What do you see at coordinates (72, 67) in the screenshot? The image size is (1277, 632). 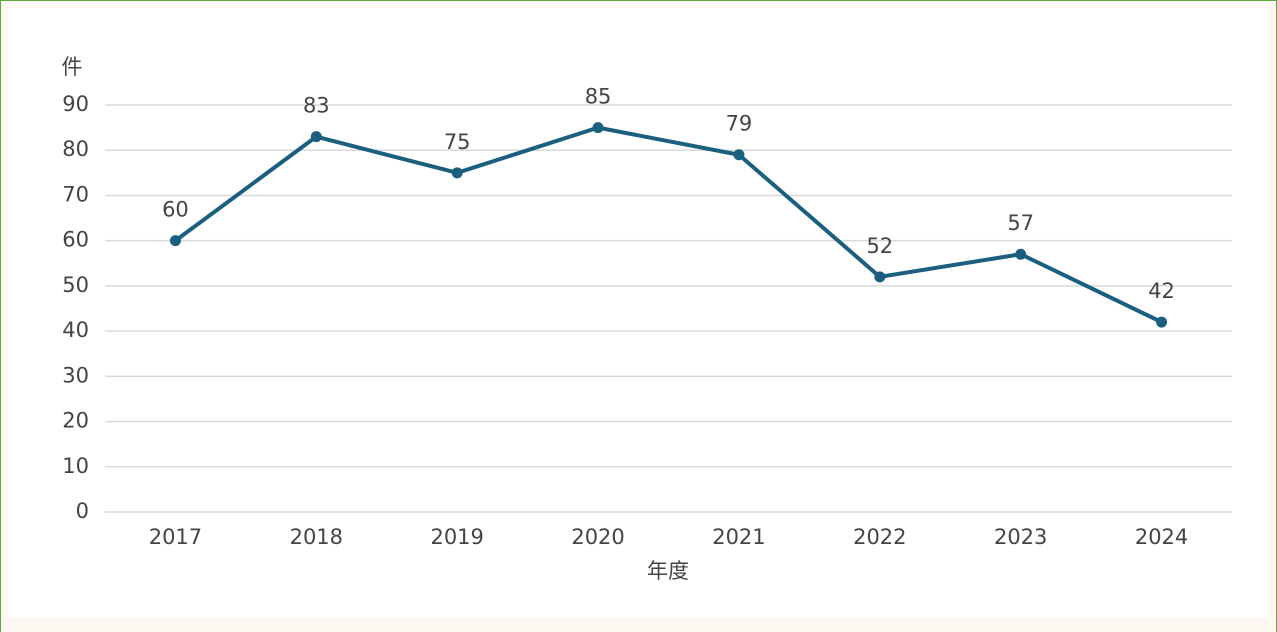 I see `y-axis-label: 件` at bounding box center [72, 67].